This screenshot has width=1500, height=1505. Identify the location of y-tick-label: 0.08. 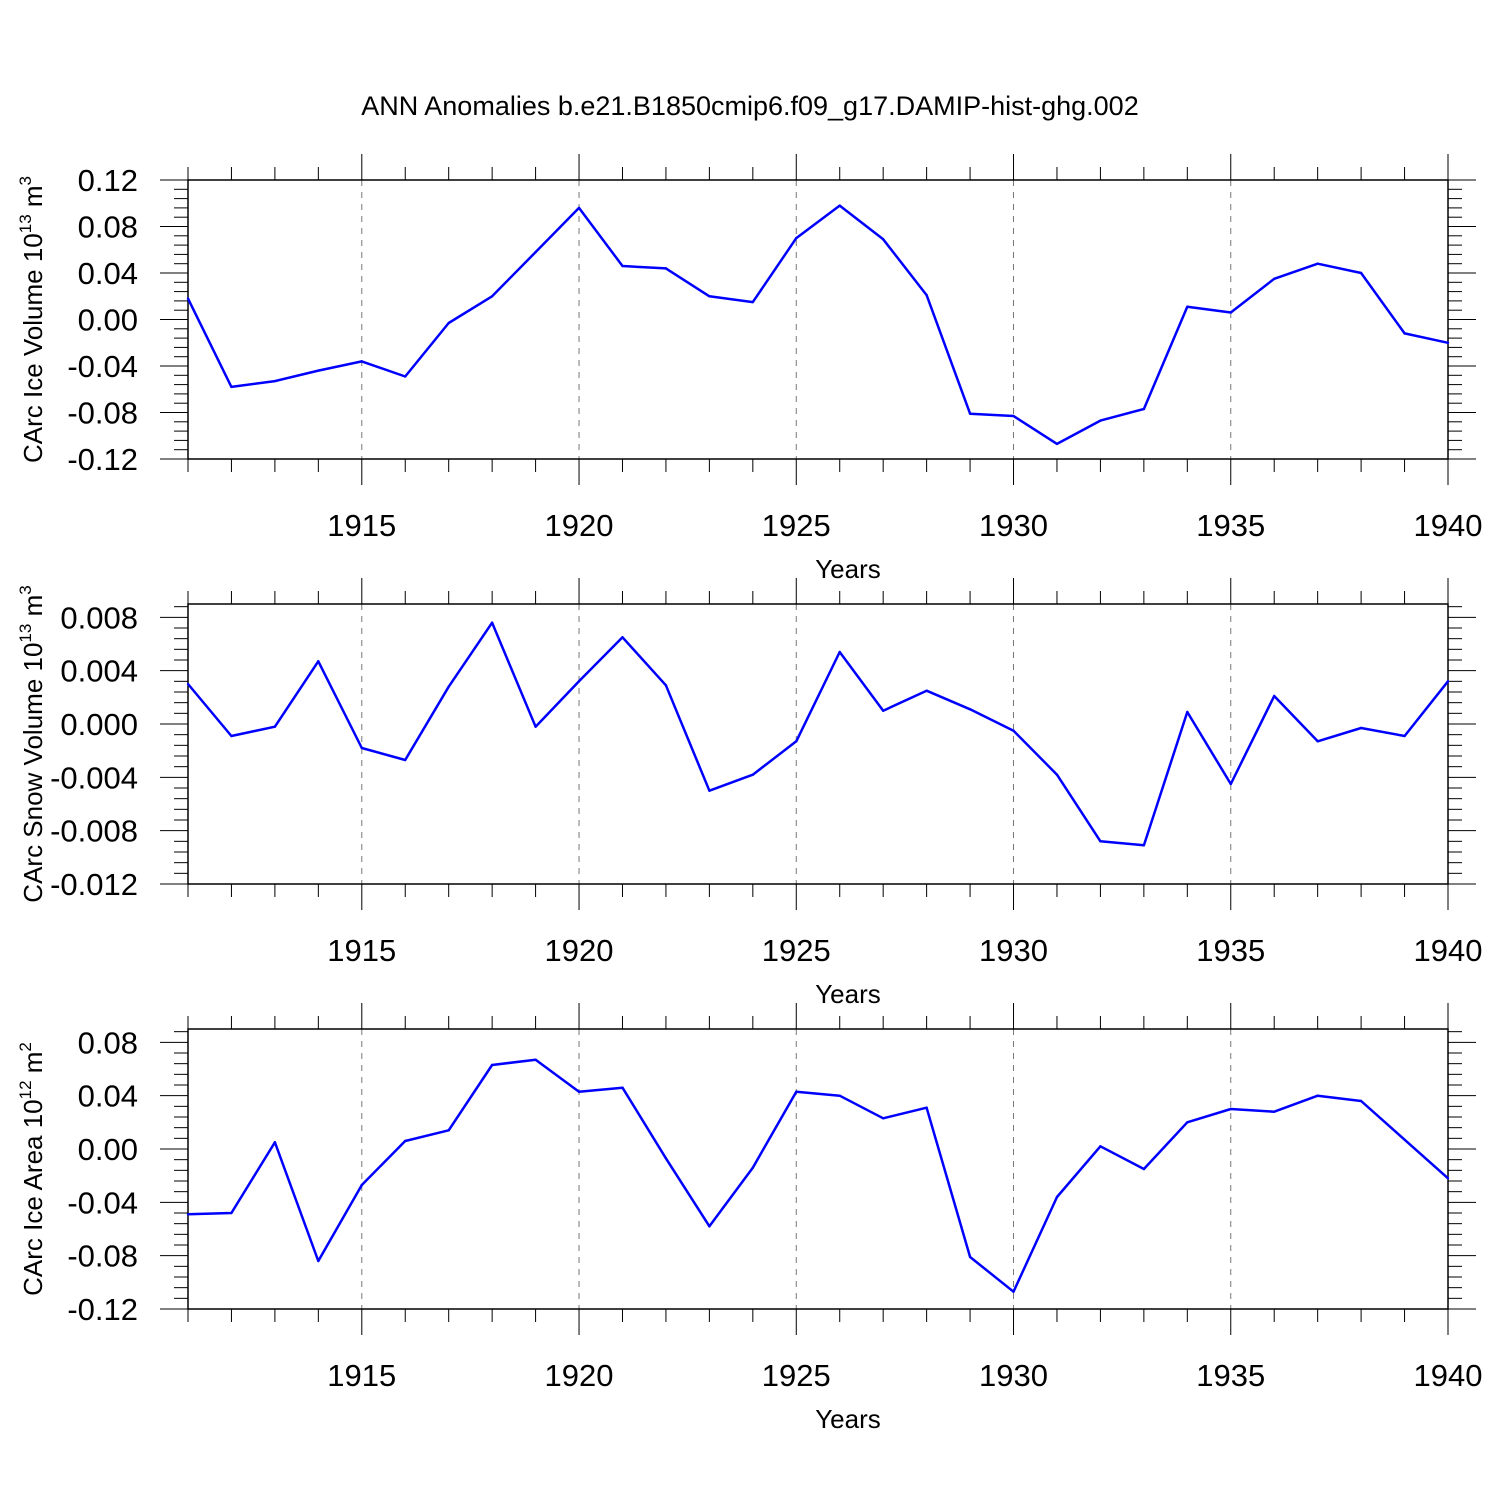
(108, 227).